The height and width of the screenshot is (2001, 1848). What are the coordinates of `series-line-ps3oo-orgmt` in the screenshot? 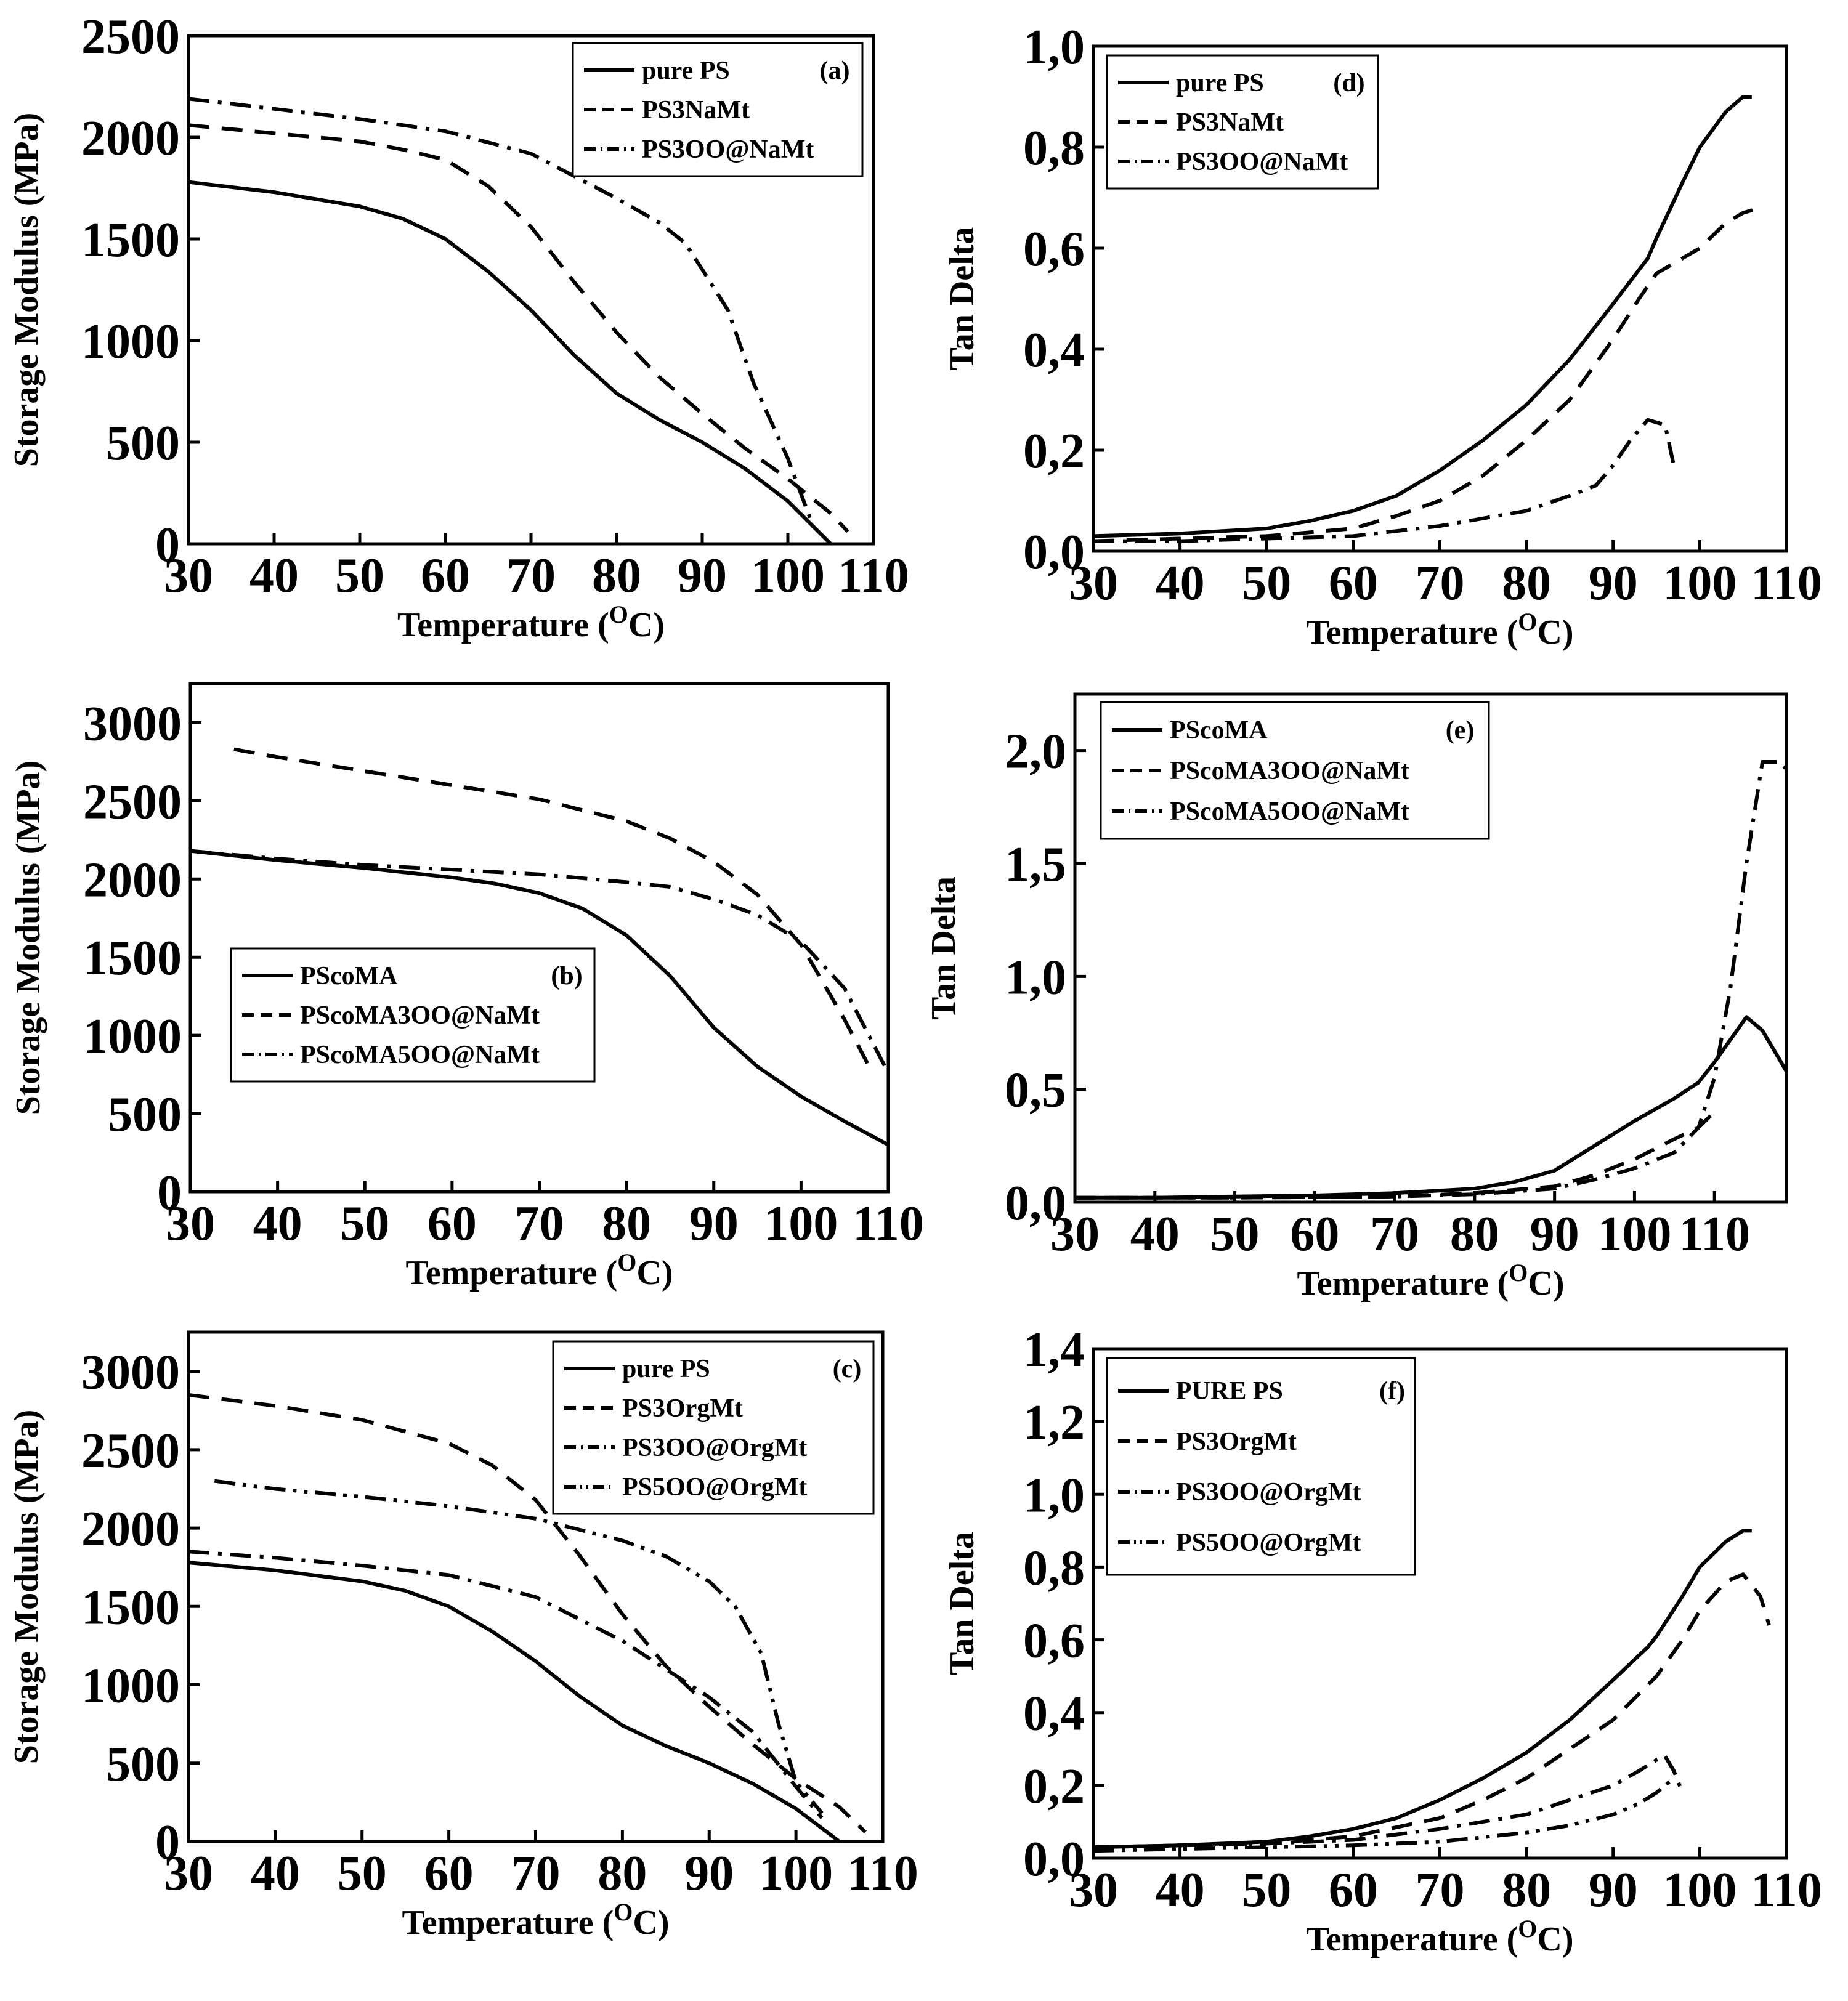 It's located at (506, 1685).